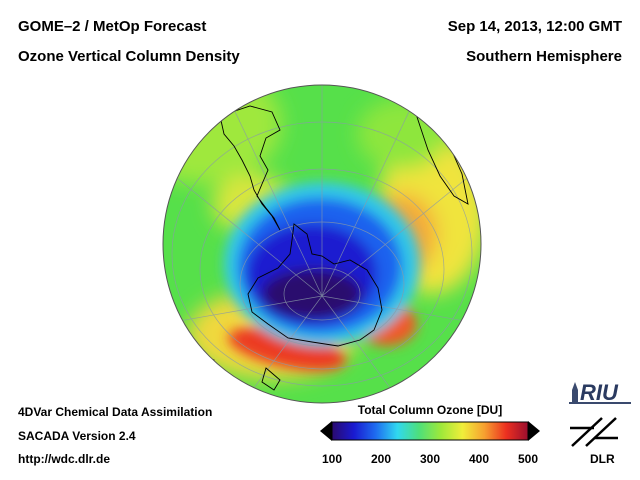 The width and height of the screenshot is (640, 480). What do you see at coordinates (594, 432) in the screenshot?
I see `dlr-logo` at bounding box center [594, 432].